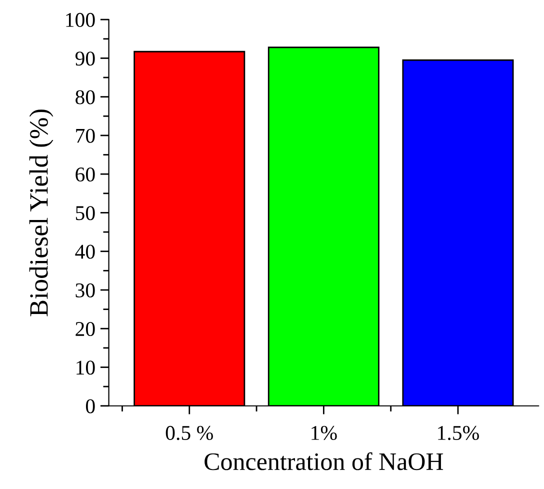  I want to click on x-tick-label: 1.5%, so click(458, 433).